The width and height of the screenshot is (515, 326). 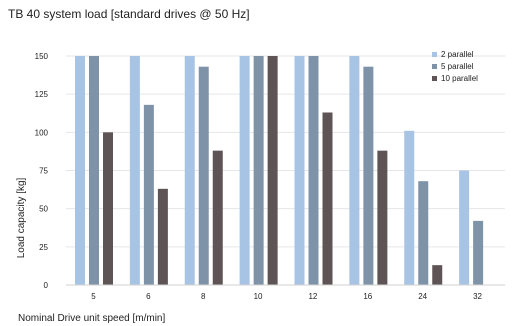 What do you see at coordinates (459, 78) in the screenshot?
I see `legend-label: 10 parallel` at bounding box center [459, 78].